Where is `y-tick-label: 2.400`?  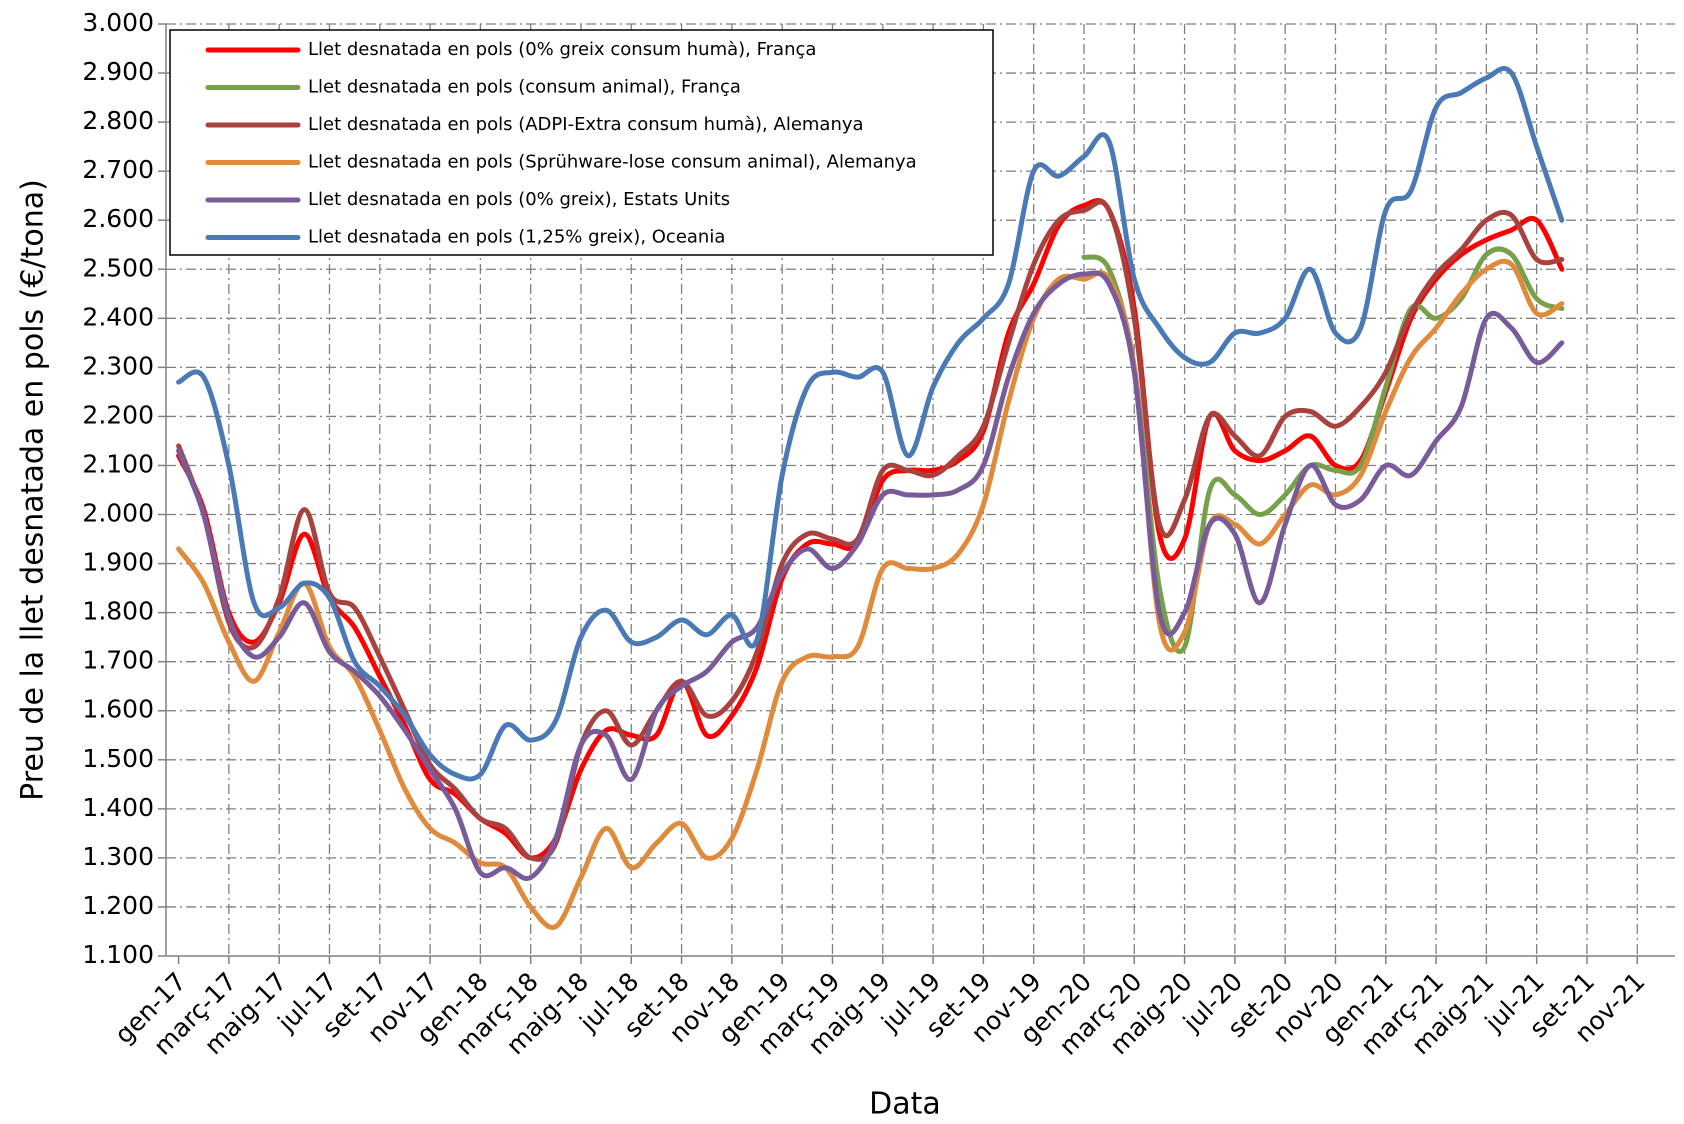 y-tick-label: 2.400 is located at coordinates (118, 316).